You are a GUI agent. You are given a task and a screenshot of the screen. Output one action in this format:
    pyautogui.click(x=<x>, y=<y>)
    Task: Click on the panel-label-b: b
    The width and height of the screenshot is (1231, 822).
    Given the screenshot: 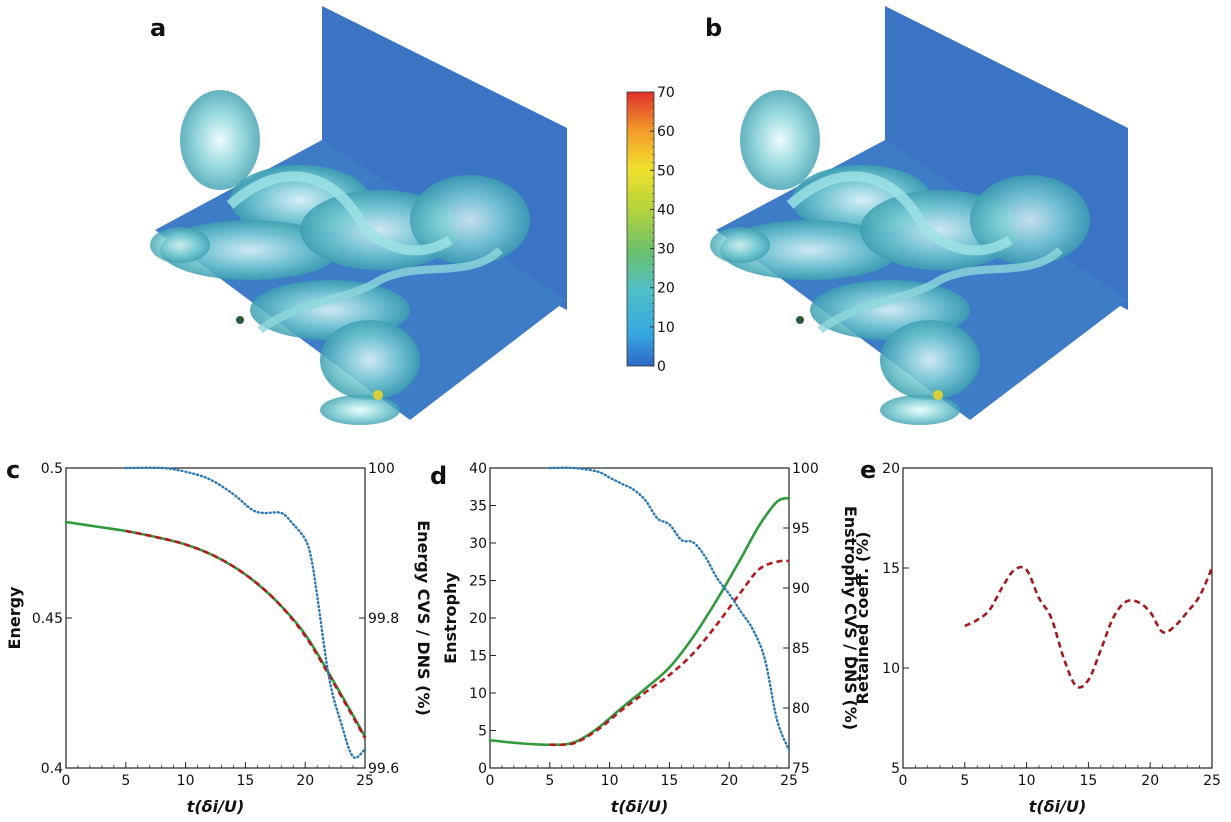 What is the action you would take?
    pyautogui.click(x=713, y=28)
    